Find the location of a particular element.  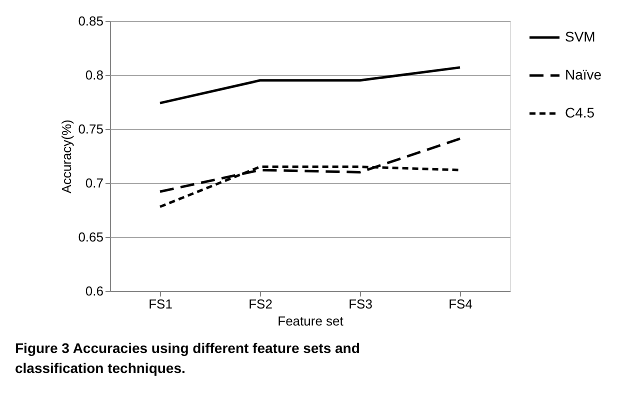

y-axis-title: Accuracy(%) is located at coordinates (66, 157).